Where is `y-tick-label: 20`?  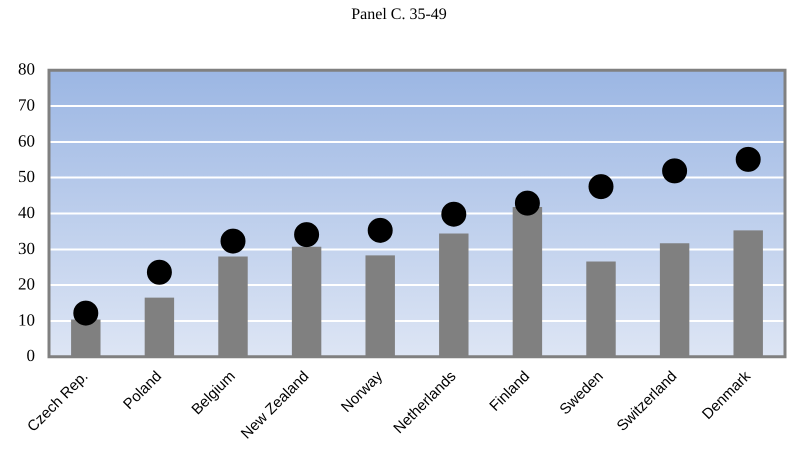
y-tick-label: 20 is located at coordinates (26, 284).